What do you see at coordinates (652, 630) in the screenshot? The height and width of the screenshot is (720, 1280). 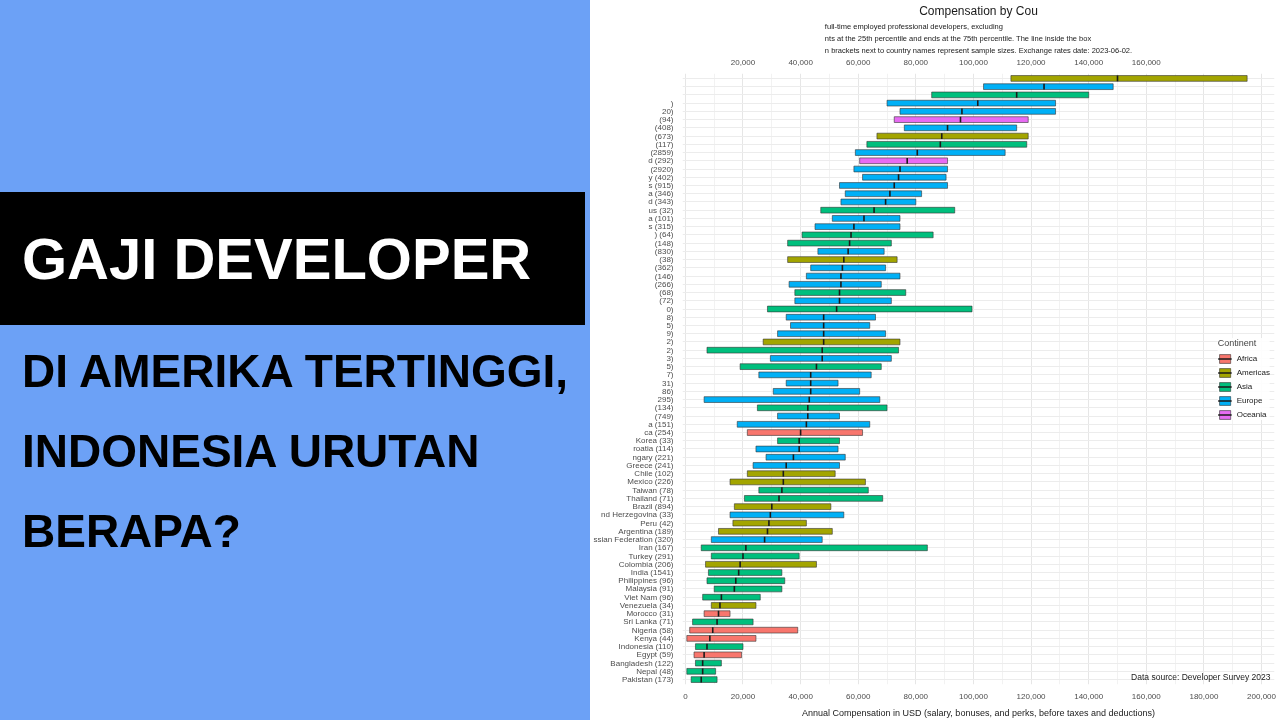 I see `y-tick-label: Nigeria (58)` at bounding box center [652, 630].